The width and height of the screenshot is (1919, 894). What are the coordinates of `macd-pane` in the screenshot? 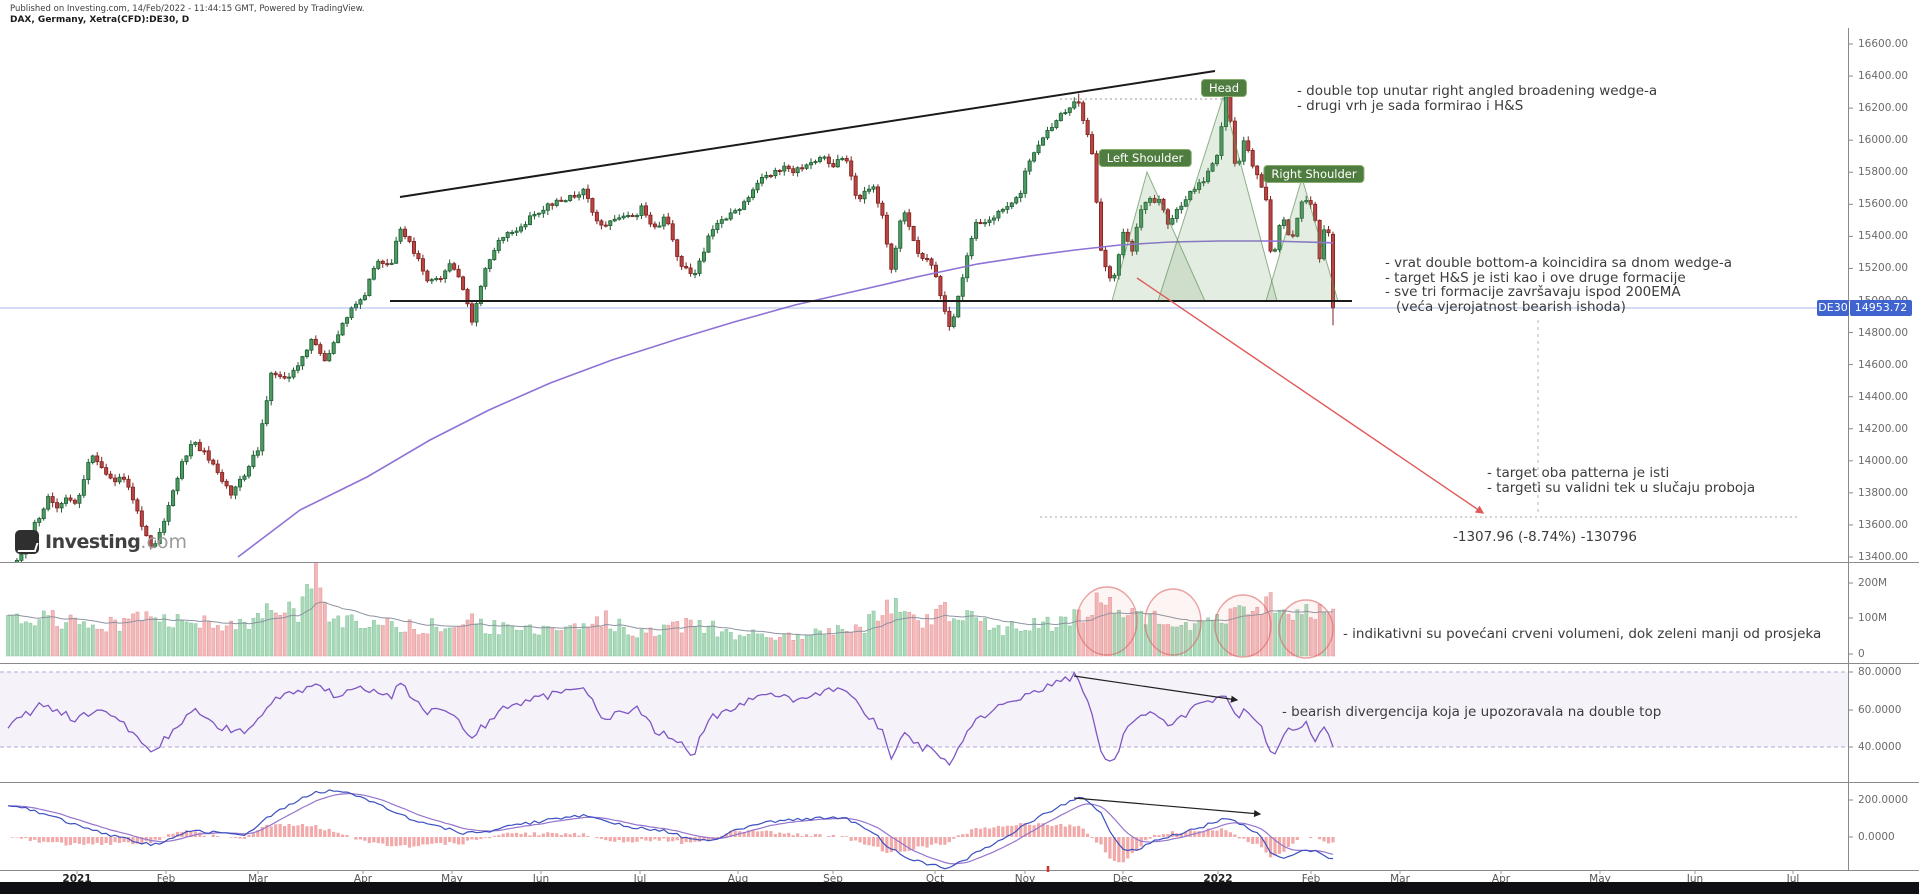 It's located at (671, 829).